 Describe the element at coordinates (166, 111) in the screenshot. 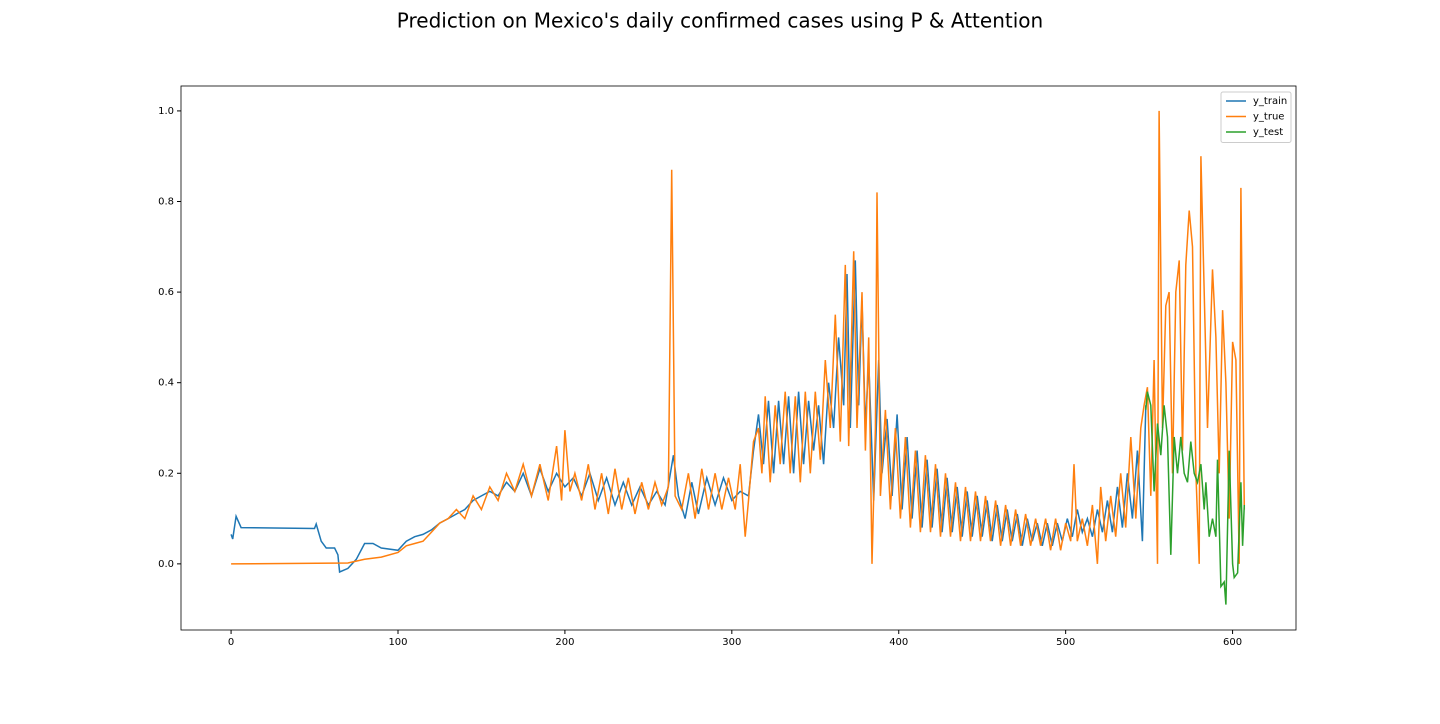

I see `y-tick-label: 1.0` at that location.